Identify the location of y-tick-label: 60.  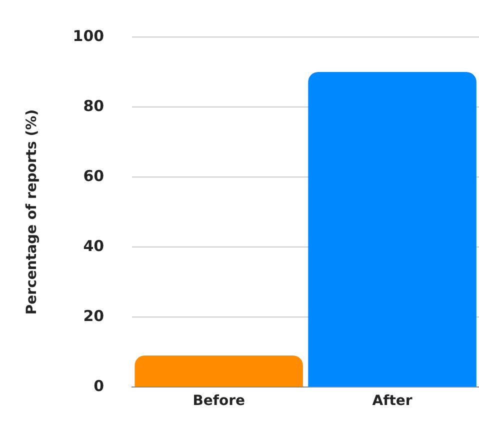
(93, 175).